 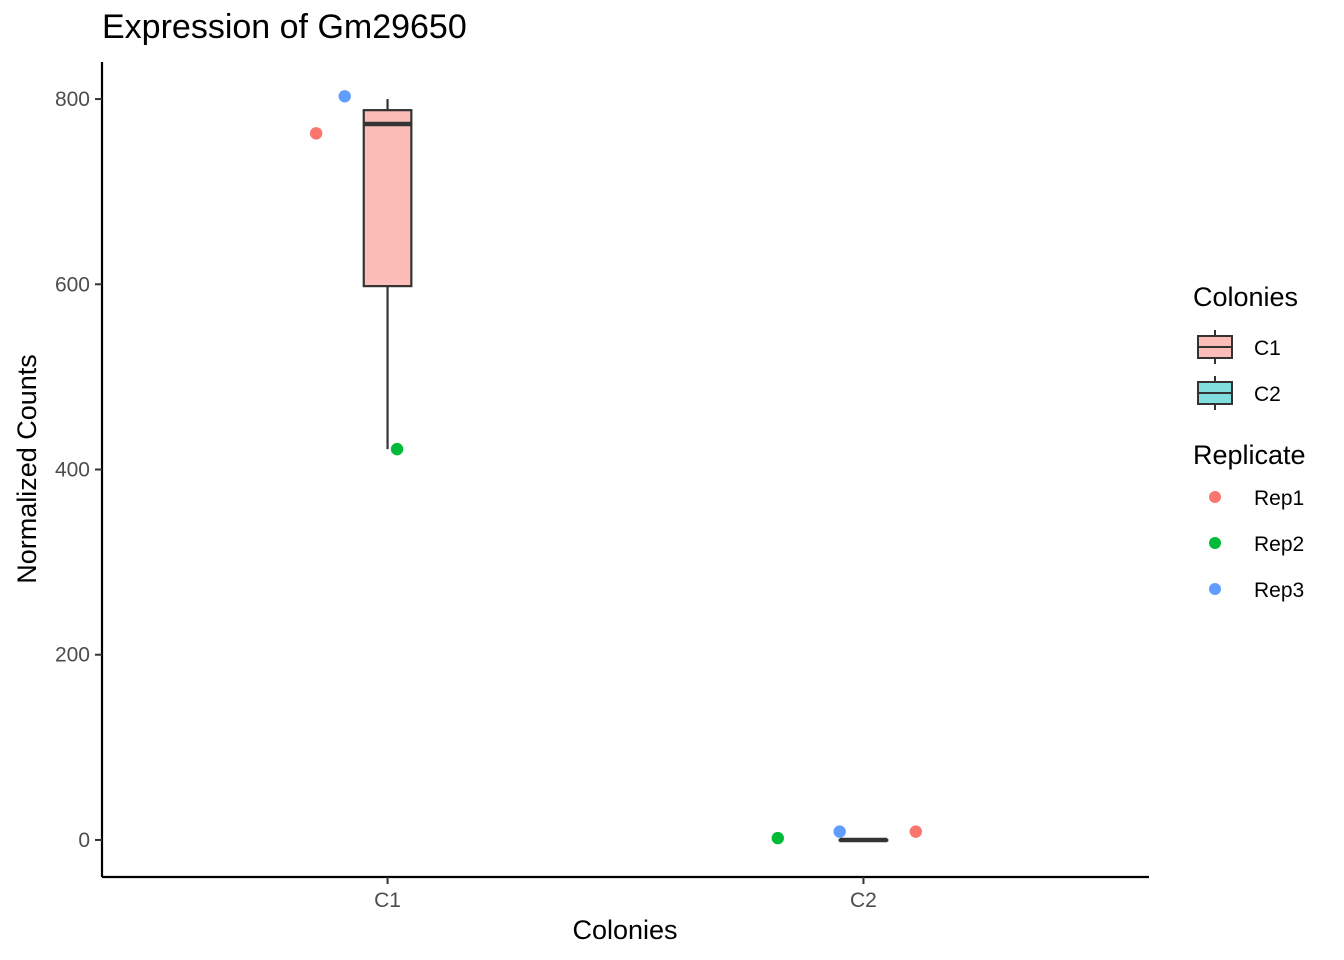 I want to click on x-axis-ticks: C1 C2, so click(x=625, y=894).